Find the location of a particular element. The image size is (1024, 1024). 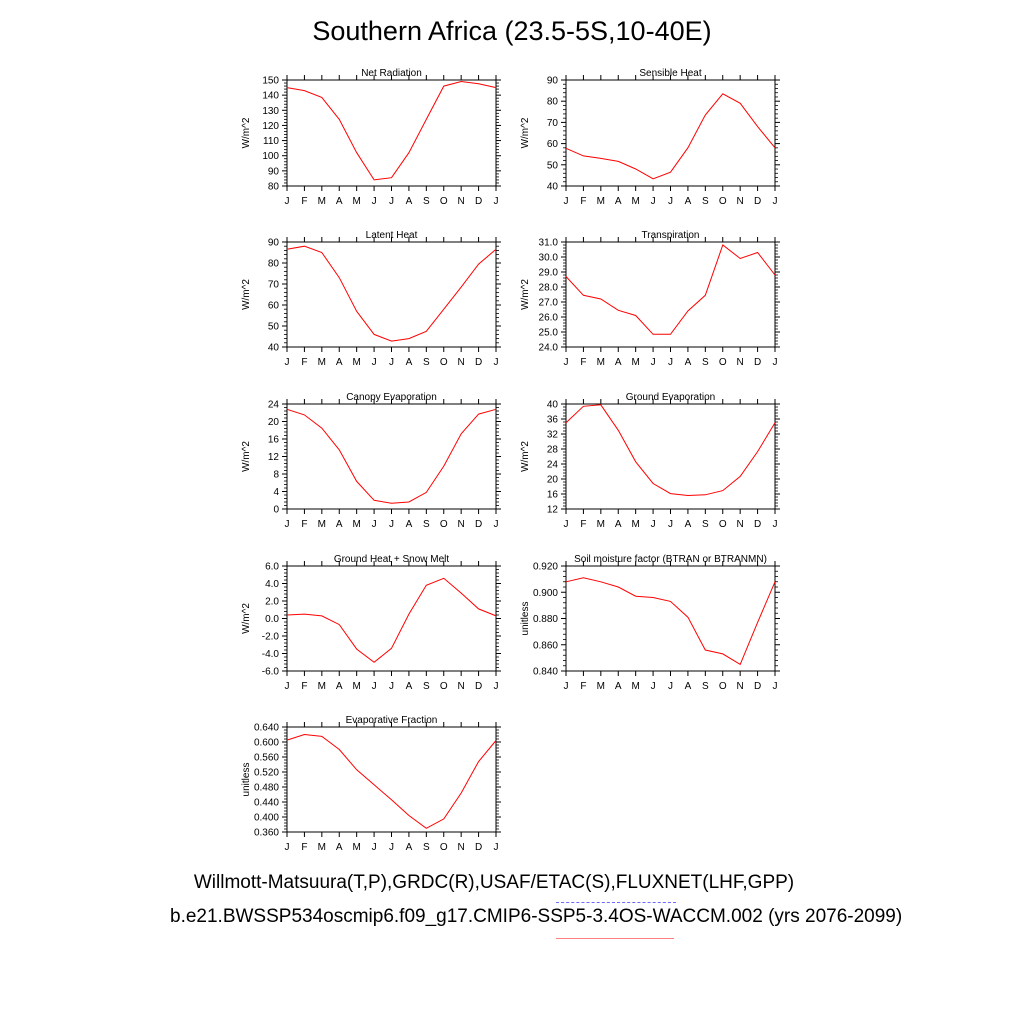

y-tick-label: -2.0 is located at coordinates (271, 637).